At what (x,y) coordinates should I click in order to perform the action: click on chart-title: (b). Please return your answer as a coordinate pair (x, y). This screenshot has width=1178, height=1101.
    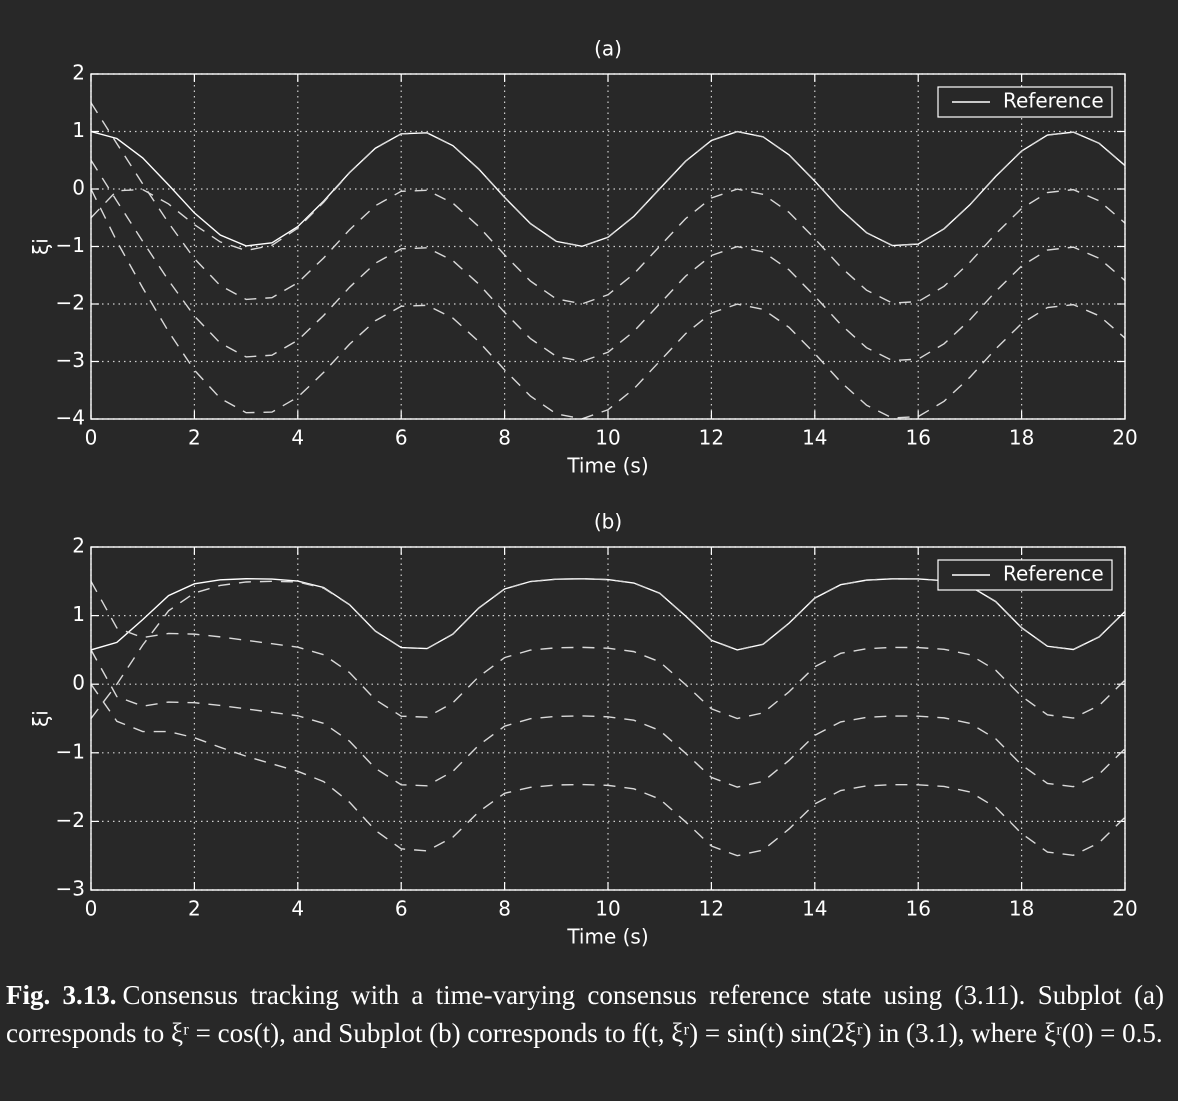
    Looking at the image, I should click on (608, 522).